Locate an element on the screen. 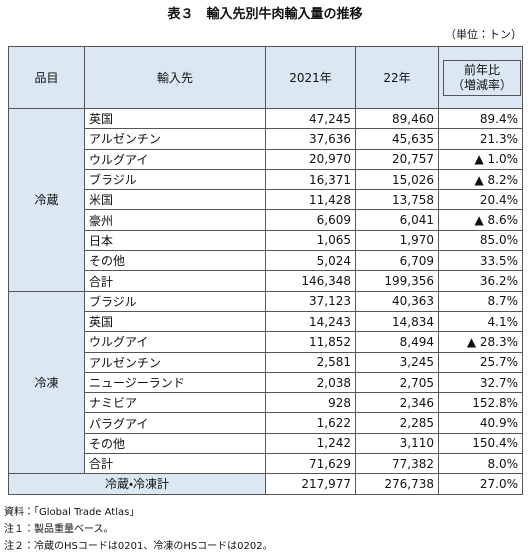 The width and height of the screenshot is (530, 554). column-header: 前年比 （増減率） is located at coordinates (480, 77).